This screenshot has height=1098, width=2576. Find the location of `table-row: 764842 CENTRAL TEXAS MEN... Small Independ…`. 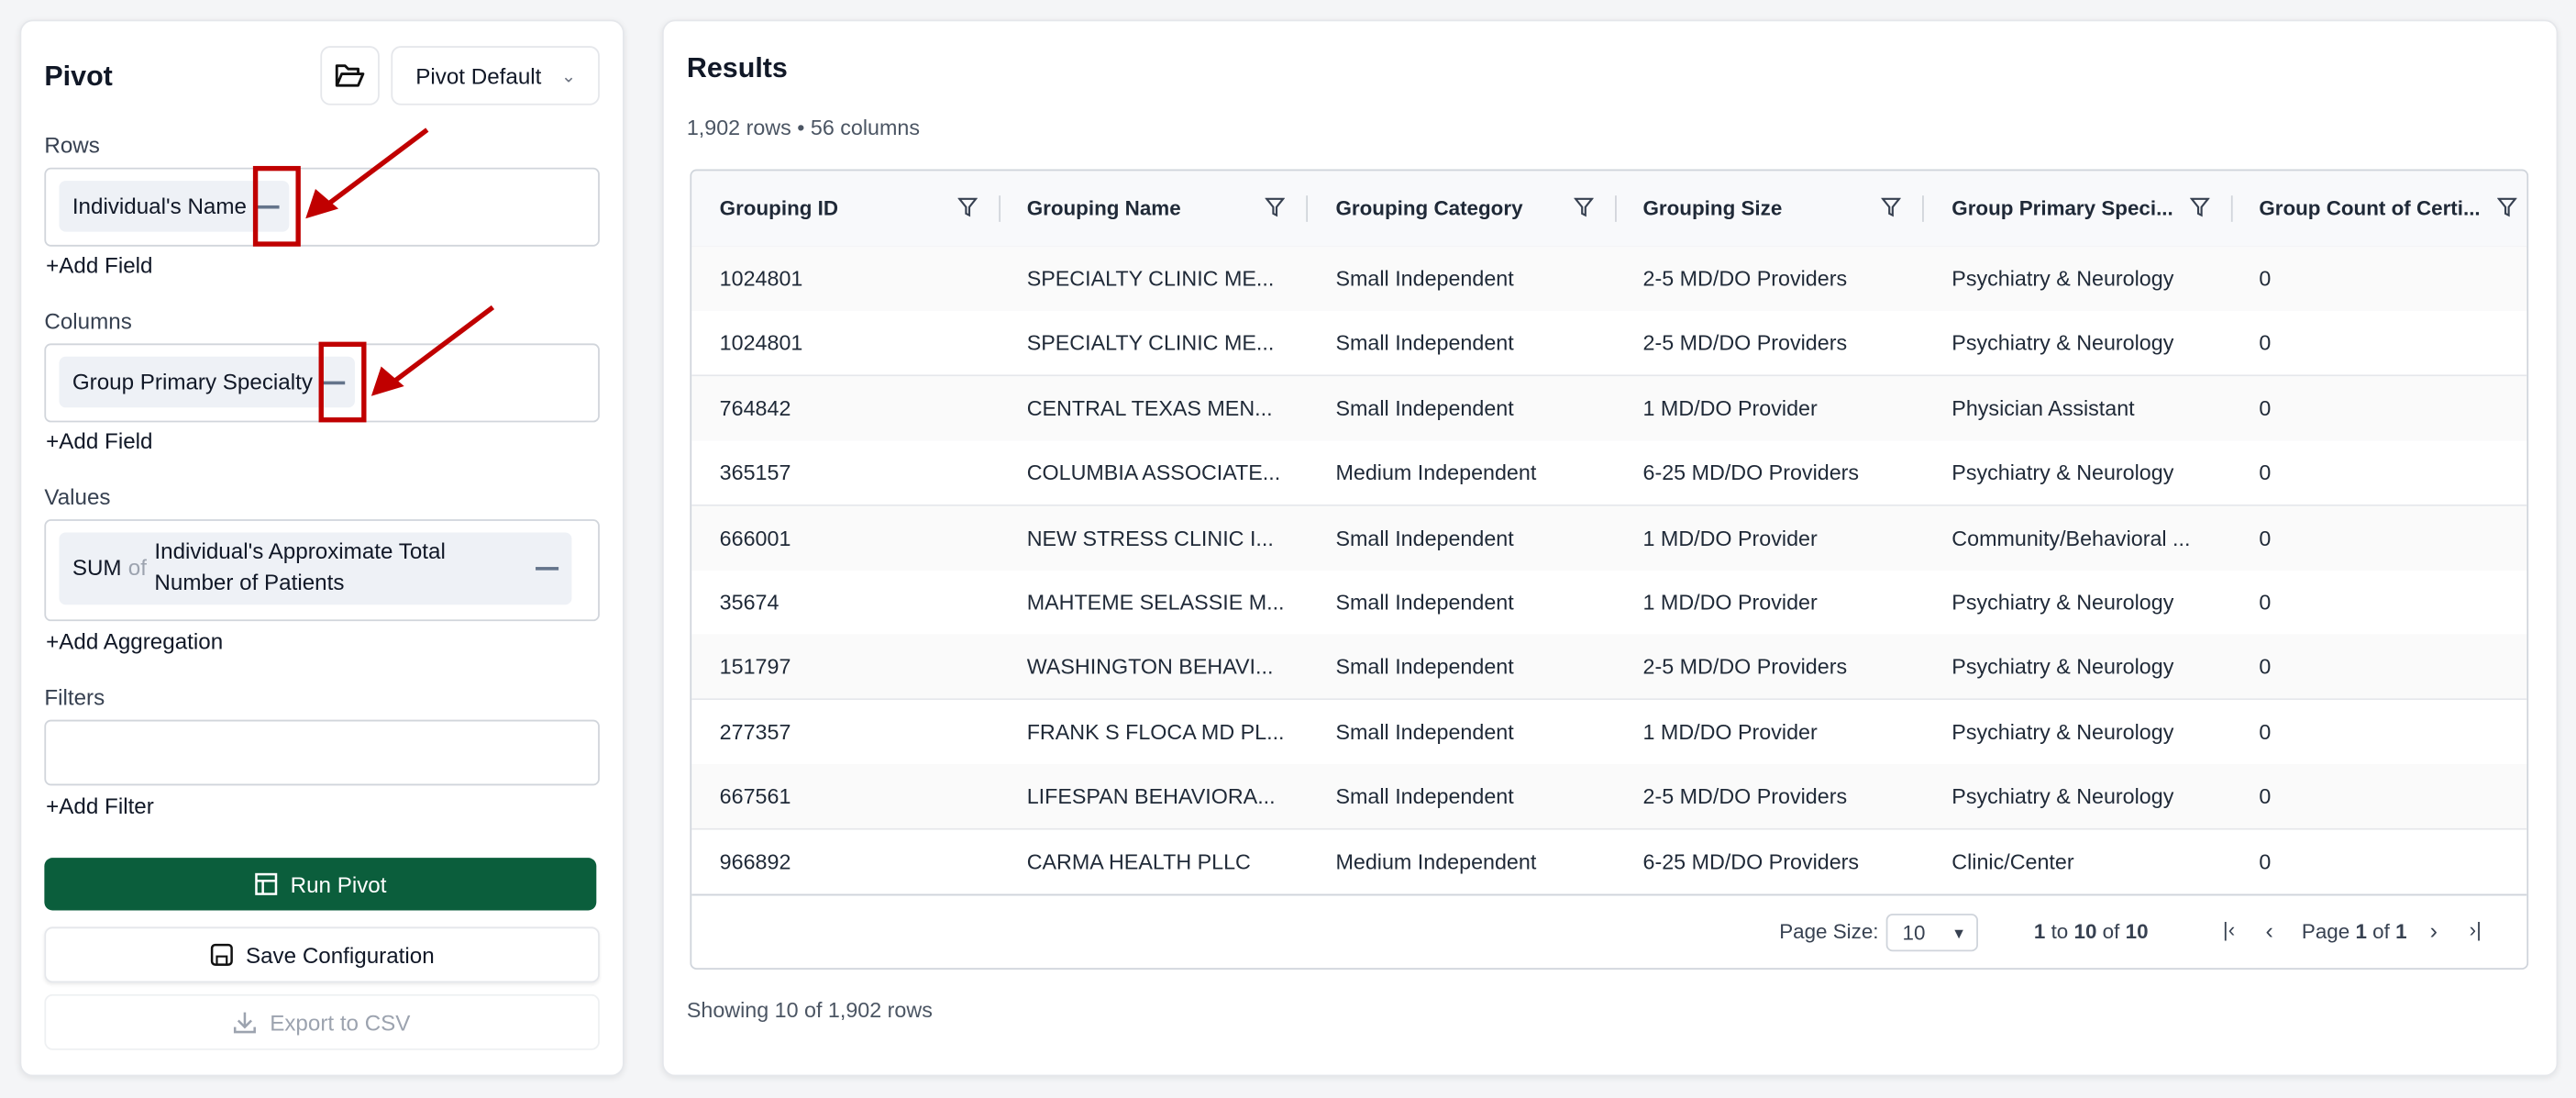

table-row: 764842 CENTRAL TEXAS MEN... Small Independ… is located at coordinates (1609, 408).